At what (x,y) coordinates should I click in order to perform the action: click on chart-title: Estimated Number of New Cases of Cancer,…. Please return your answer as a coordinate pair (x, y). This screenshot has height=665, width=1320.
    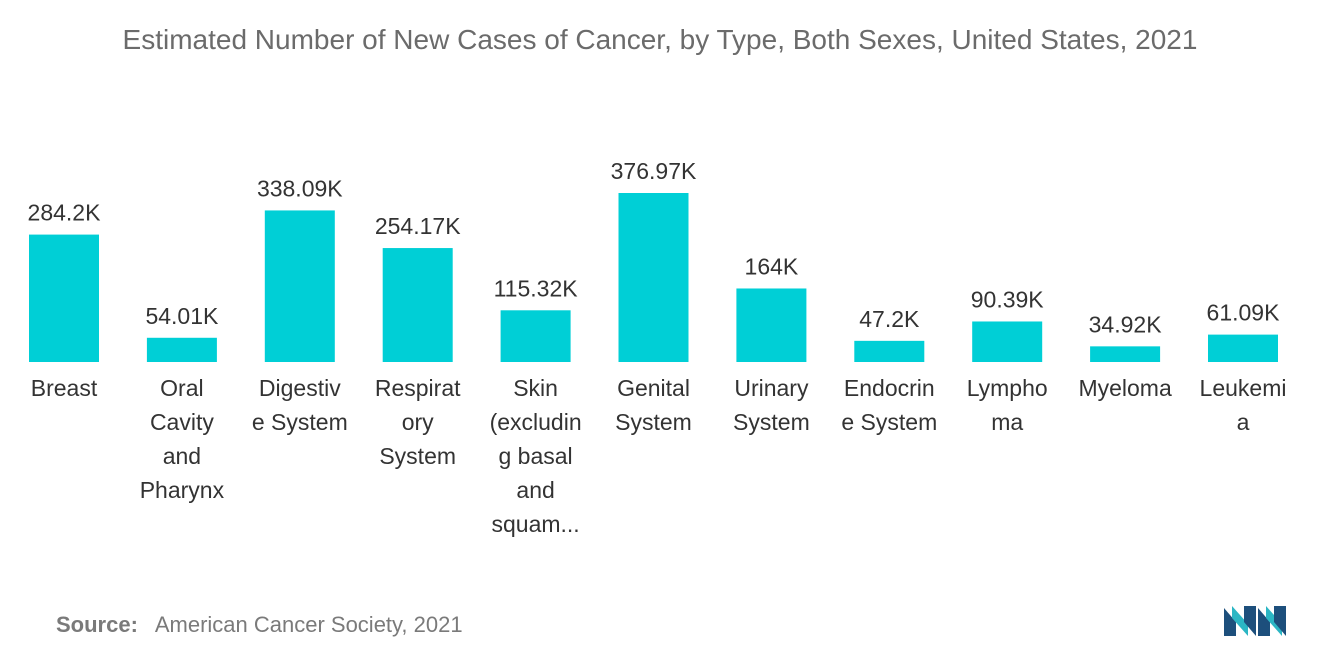
    Looking at the image, I should click on (660, 39).